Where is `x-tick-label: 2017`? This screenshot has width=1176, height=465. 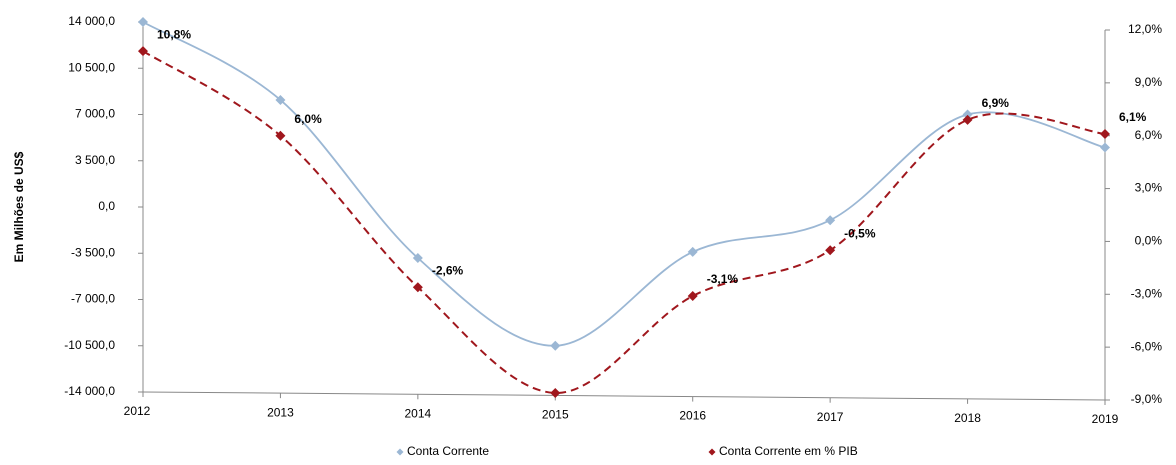 x-tick-label: 2017 is located at coordinates (830, 417).